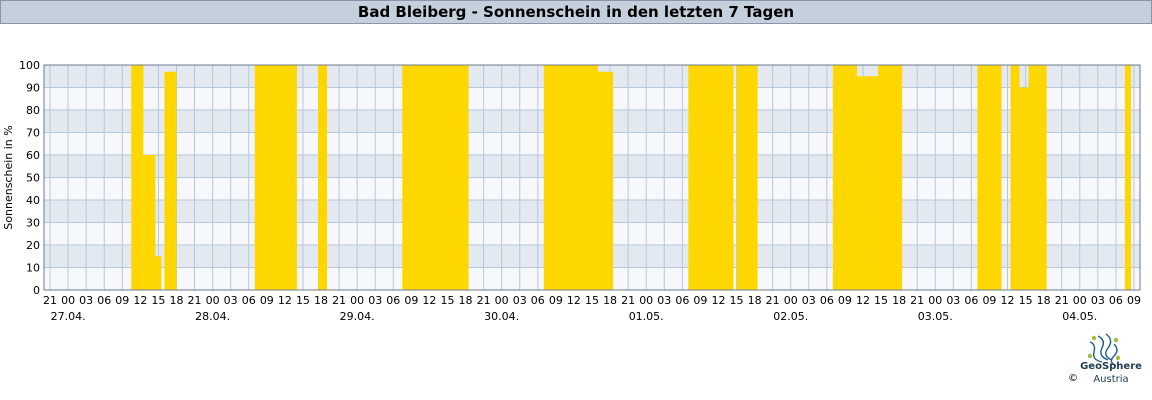 The width and height of the screenshot is (1152, 400). I want to click on copyright-symbol: ©, so click(1073, 378).